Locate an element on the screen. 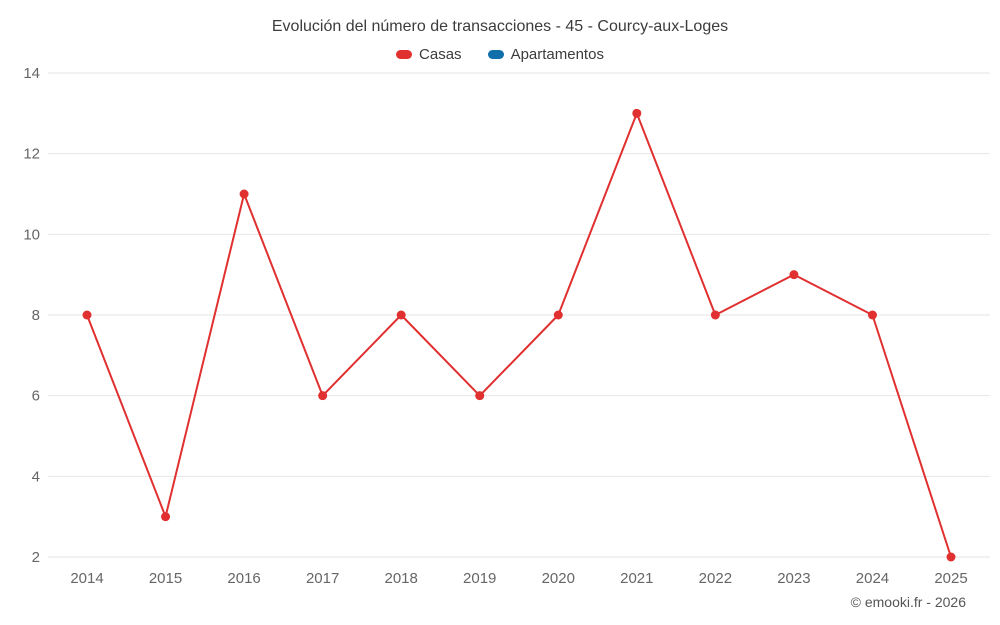 This screenshot has width=1000, height=625. legend-item-apartamentos: Apartamentos is located at coordinates (545, 54).